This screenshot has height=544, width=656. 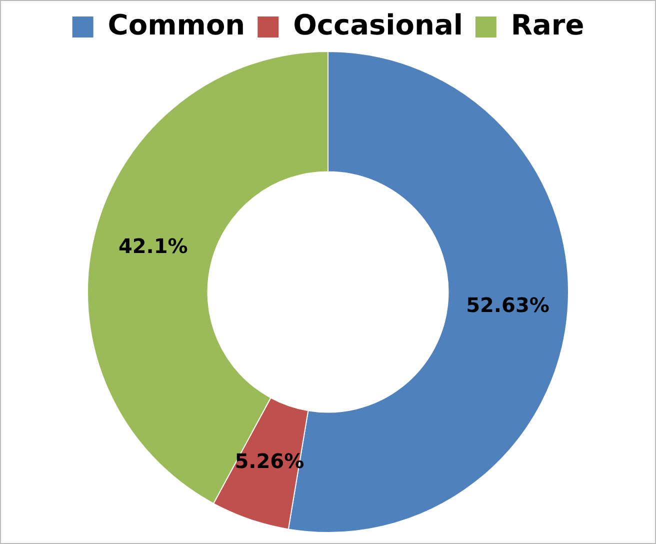 I want to click on legend-label: Common, so click(x=177, y=25).